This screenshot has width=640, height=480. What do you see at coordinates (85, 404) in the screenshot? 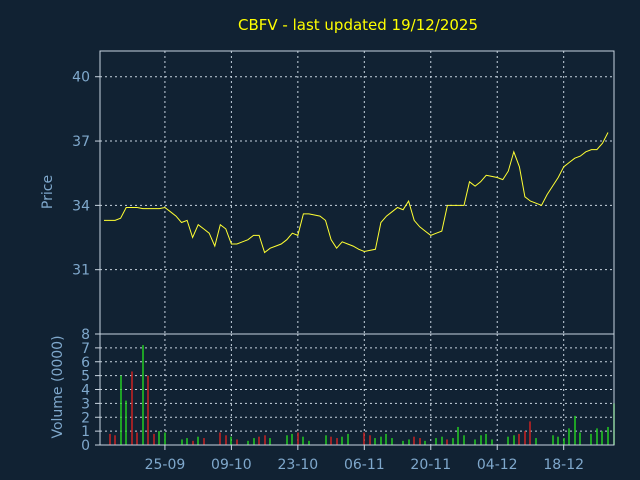
I see `volume-tick-label: 3` at bounding box center [85, 404].